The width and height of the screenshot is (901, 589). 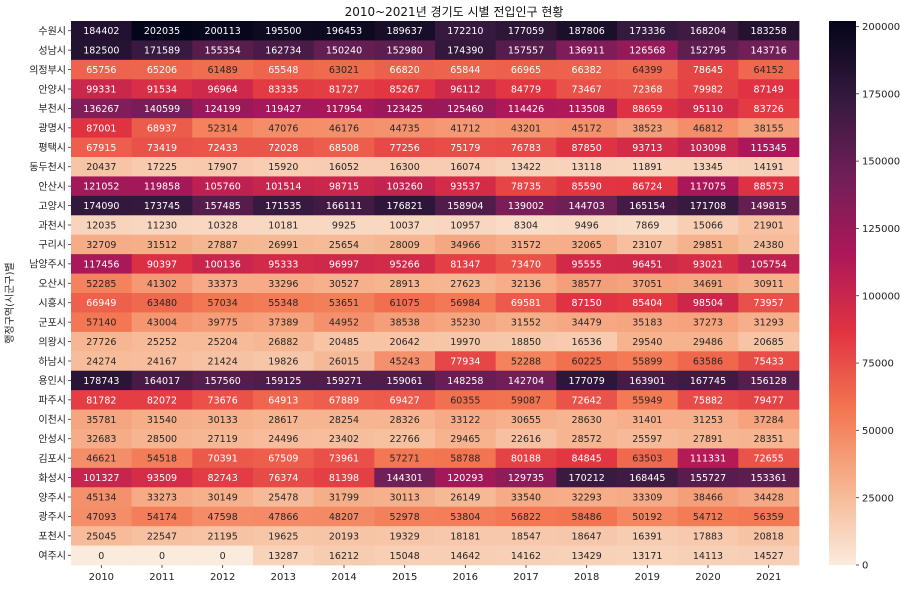 I want to click on cell-value-label: 91534, so click(x=162, y=90).